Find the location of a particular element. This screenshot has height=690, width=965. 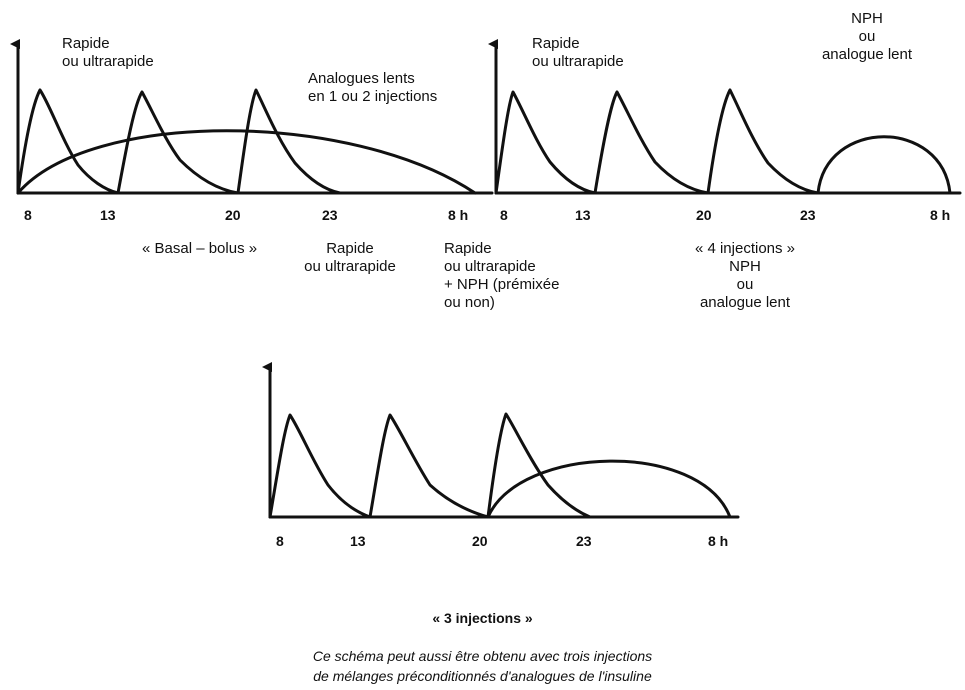

label-rapide-b-line2: ou ultrarapide is located at coordinates (578, 61).